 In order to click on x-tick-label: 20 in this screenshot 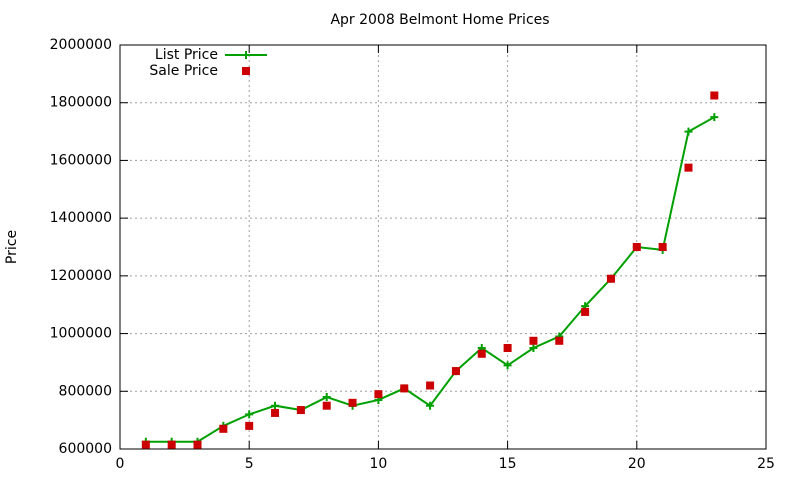, I will do `click(637, 464)`.